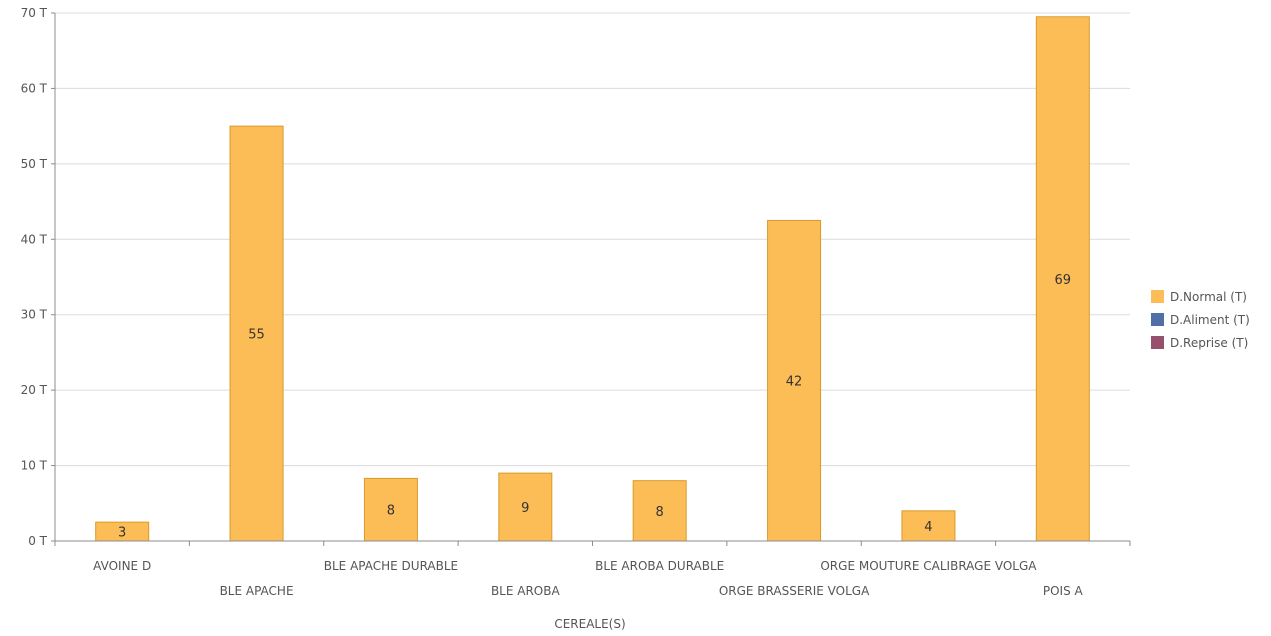 This screenshot has width=1271, height=636. I want to click on y-tick-label: 0 T, so click(37, 541).